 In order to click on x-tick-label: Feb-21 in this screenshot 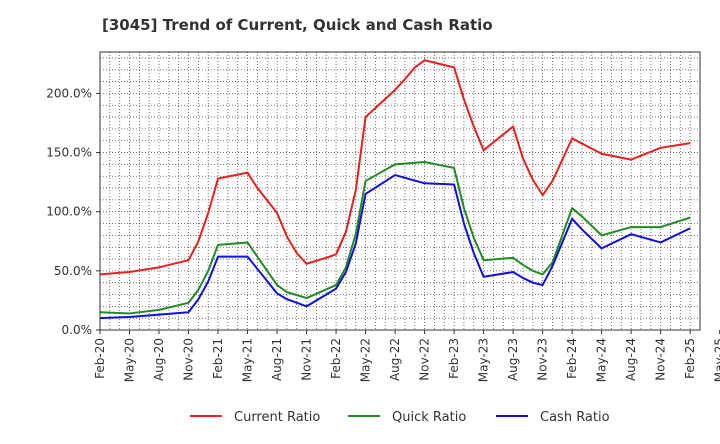, I will do `click(218, 358)`.